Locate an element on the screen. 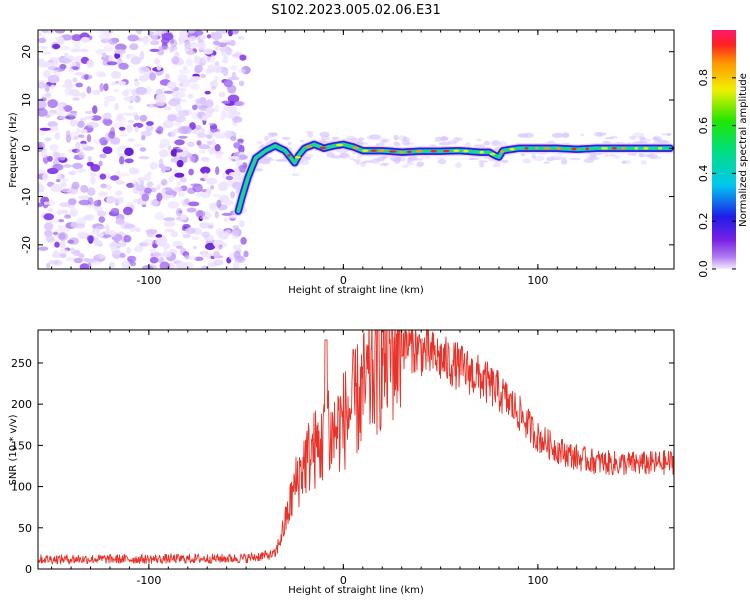  colorbar-tick-label: 0.8 is located at coordinates (703, 78).